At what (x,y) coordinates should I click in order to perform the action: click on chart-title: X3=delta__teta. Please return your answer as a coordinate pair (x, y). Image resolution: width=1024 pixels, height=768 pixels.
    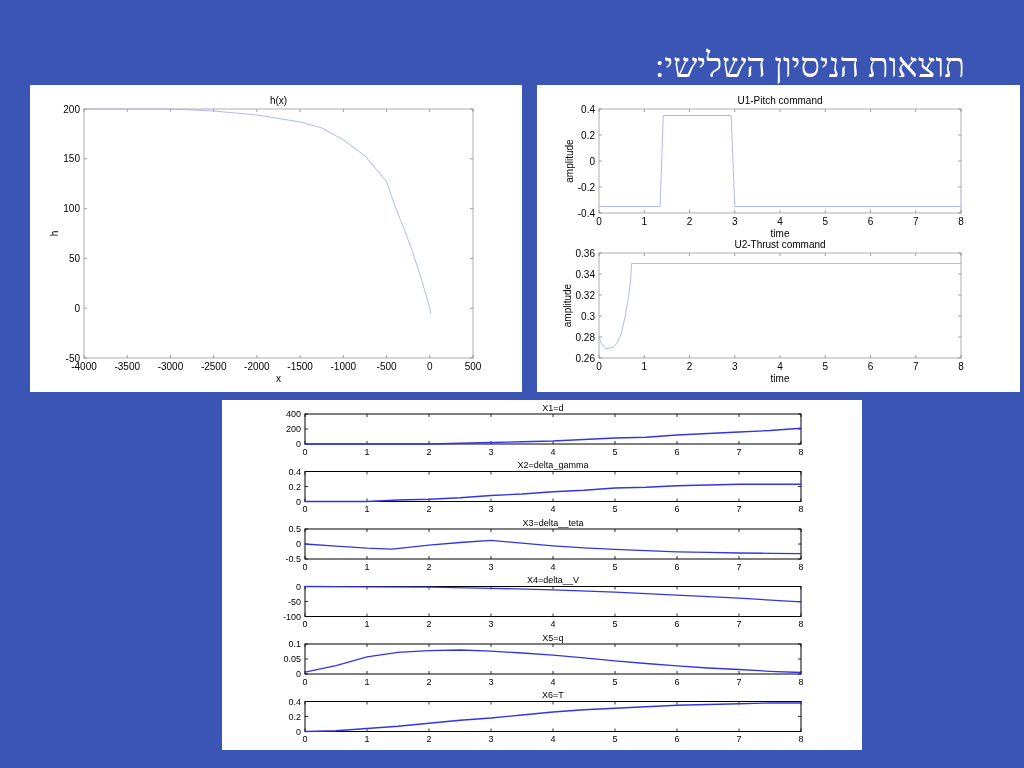
    Looking at the image, I should click on (553, 522).